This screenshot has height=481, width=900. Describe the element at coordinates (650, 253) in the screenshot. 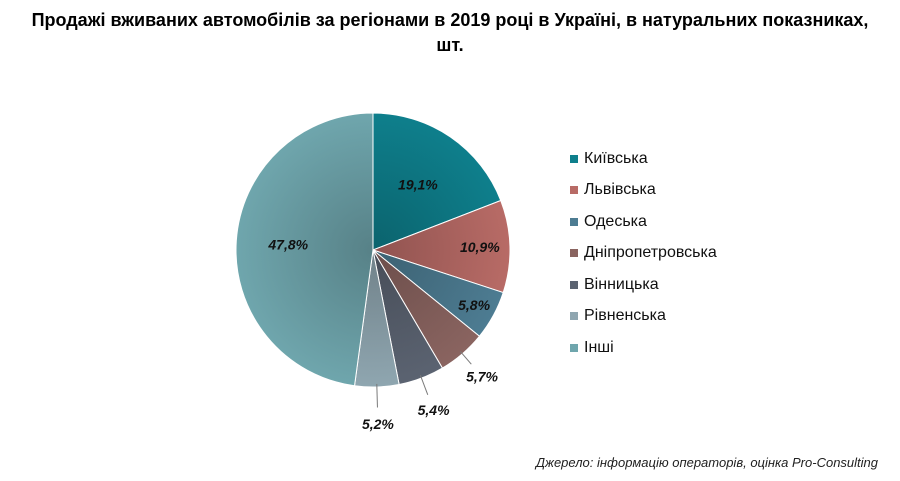

I see `legend-label: Дніпропетровська` at that location.